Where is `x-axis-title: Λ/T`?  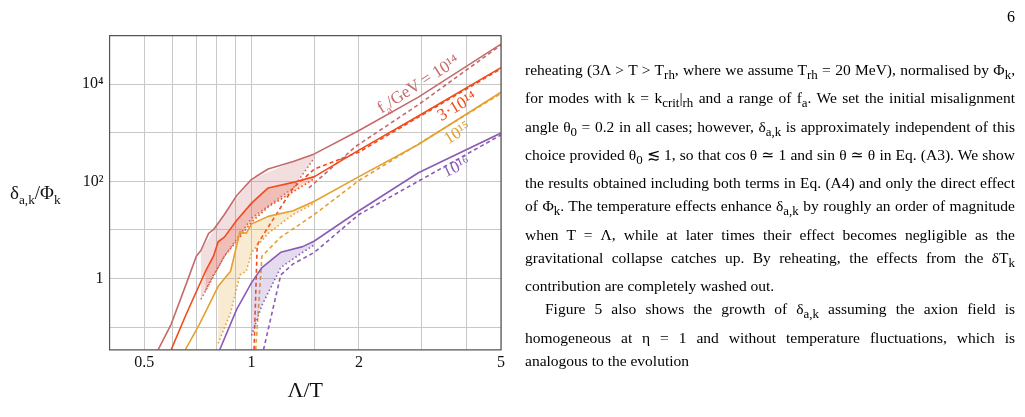
x-axis-title: Λ/T is located at coordinates (305, 389).